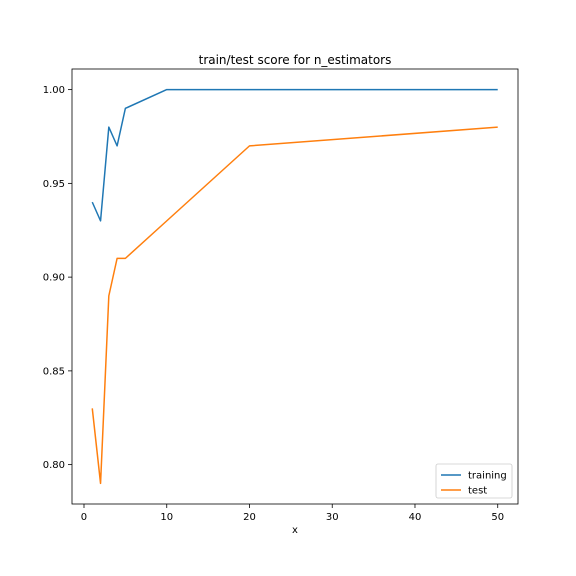 The width and height of the screenshot is (576, 576). Describe the element at coordinates (54, 278) in the screenshot. I see `y-tick-label: 0.90` at that location.